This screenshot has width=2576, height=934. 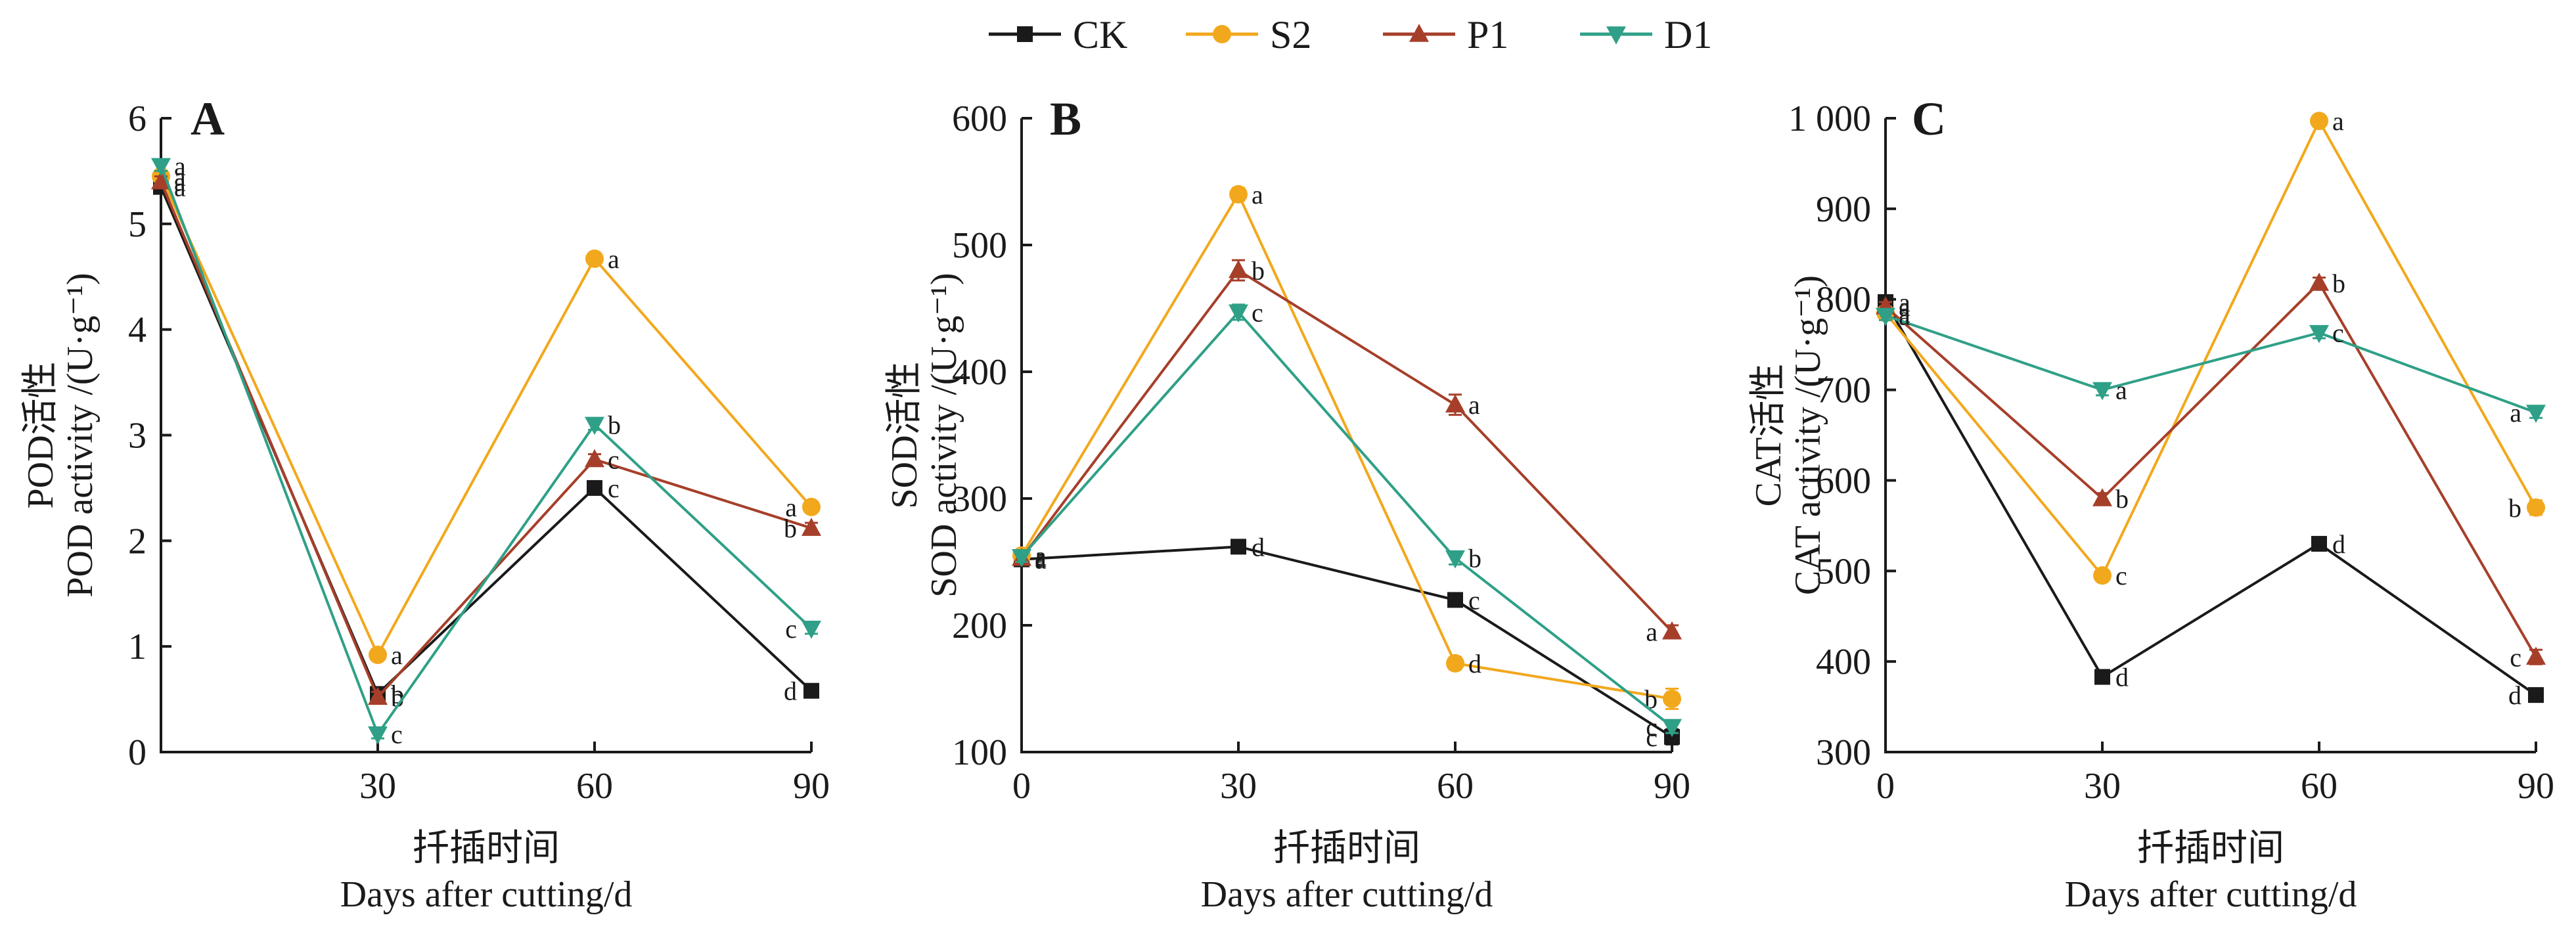 What do you see at coordinates (1646, 34) in the screenshot?
I see `legend-item-d1: D1` at bounding box center [1646, 34].